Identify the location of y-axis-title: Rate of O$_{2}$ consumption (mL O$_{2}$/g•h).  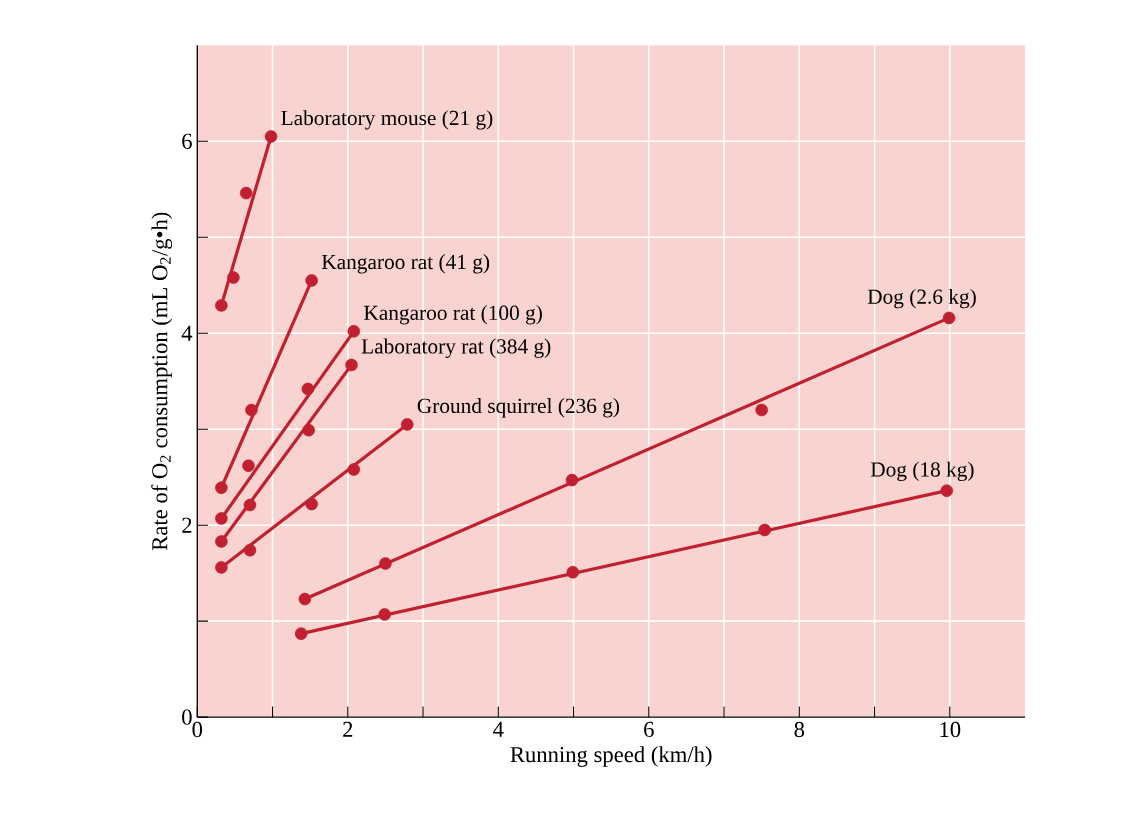
(162, 381).